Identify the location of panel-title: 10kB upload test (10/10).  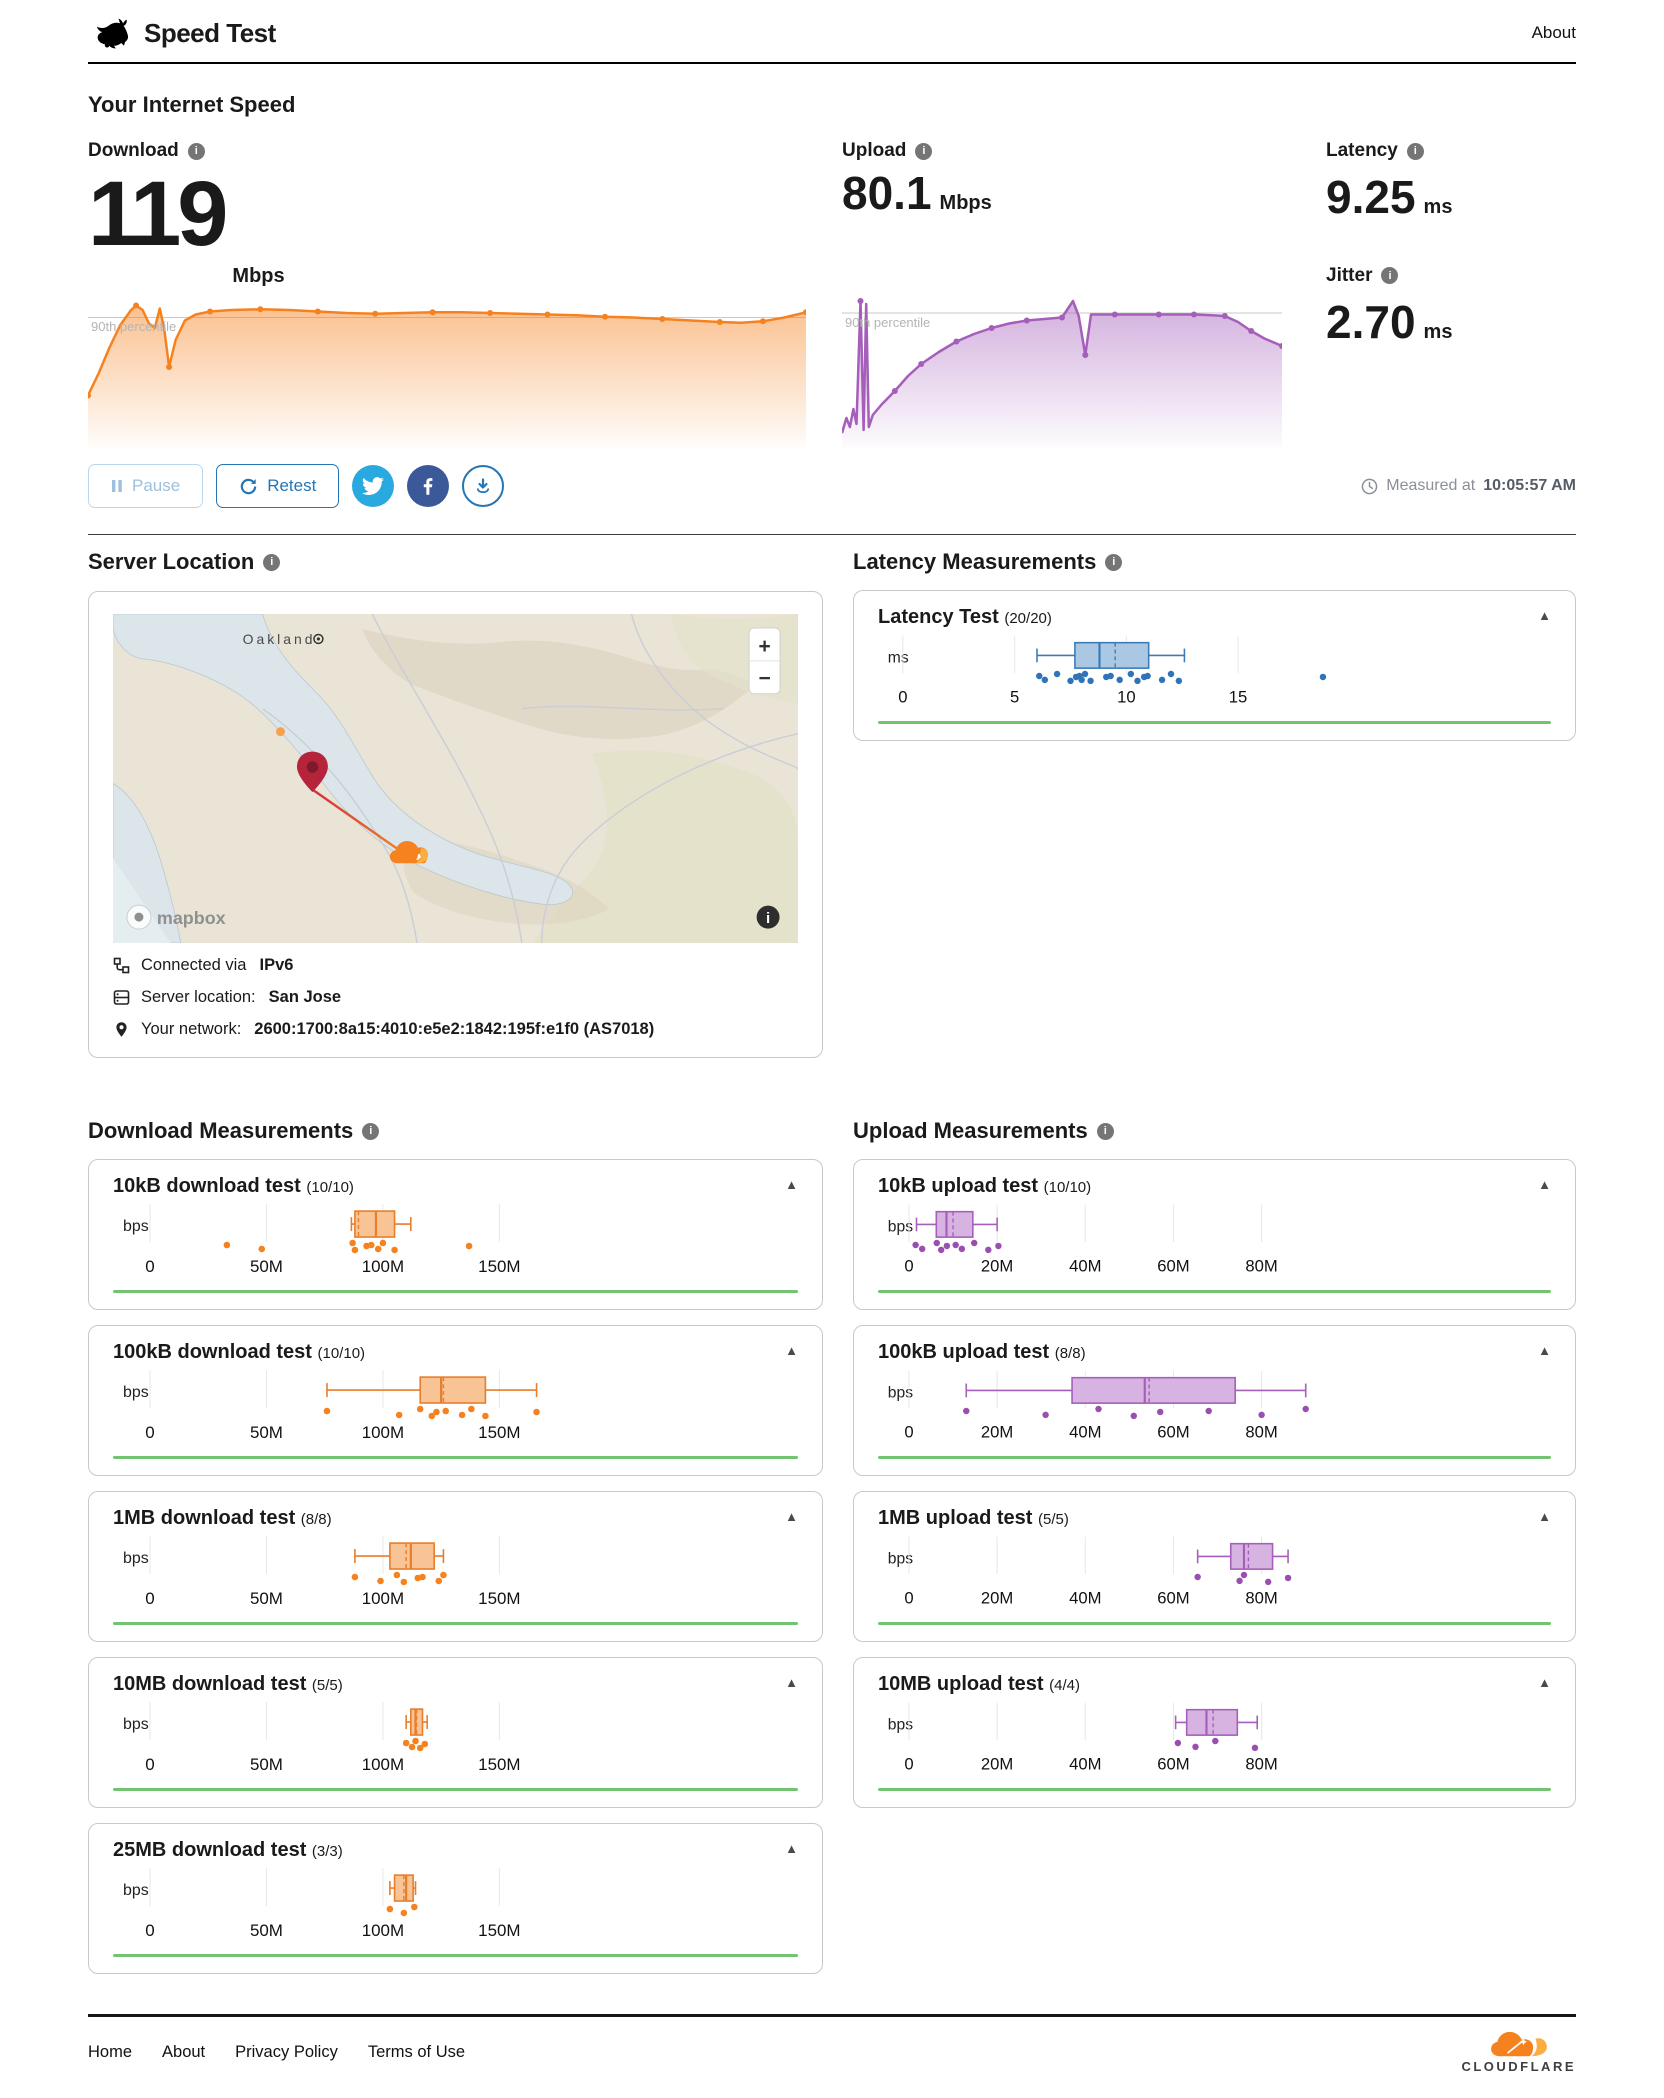
(985, 1186).